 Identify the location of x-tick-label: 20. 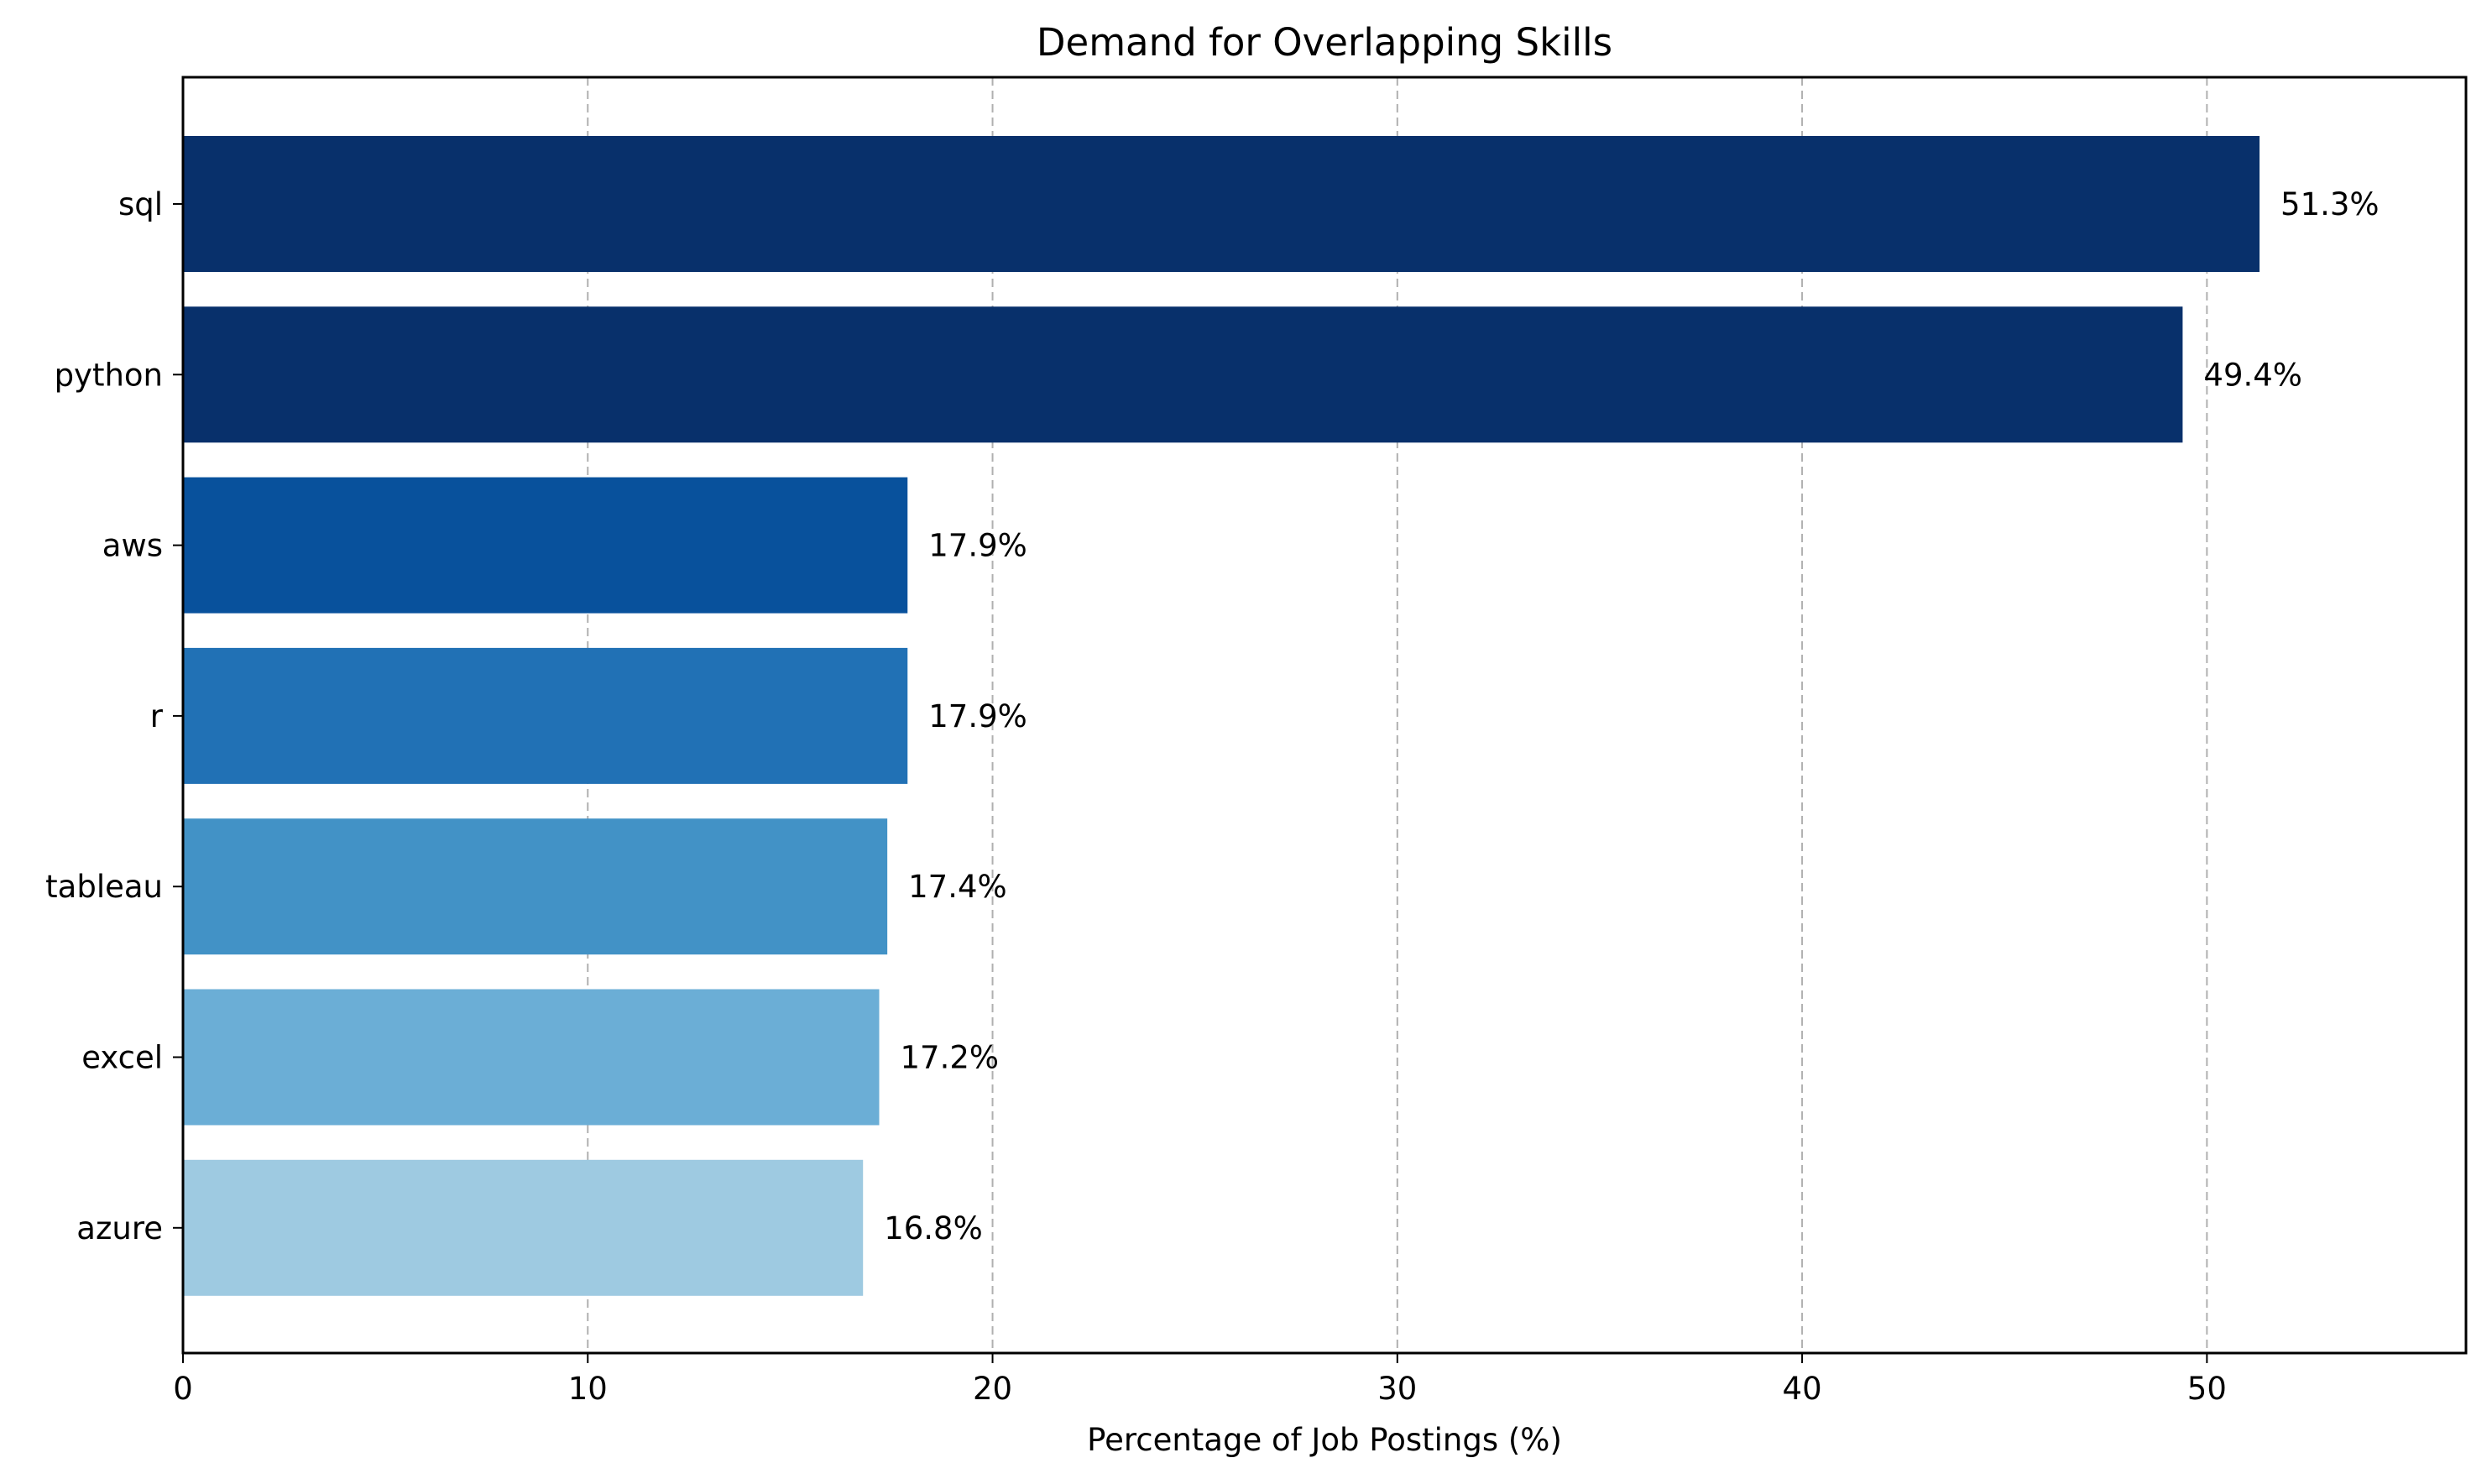
(992, 1389).